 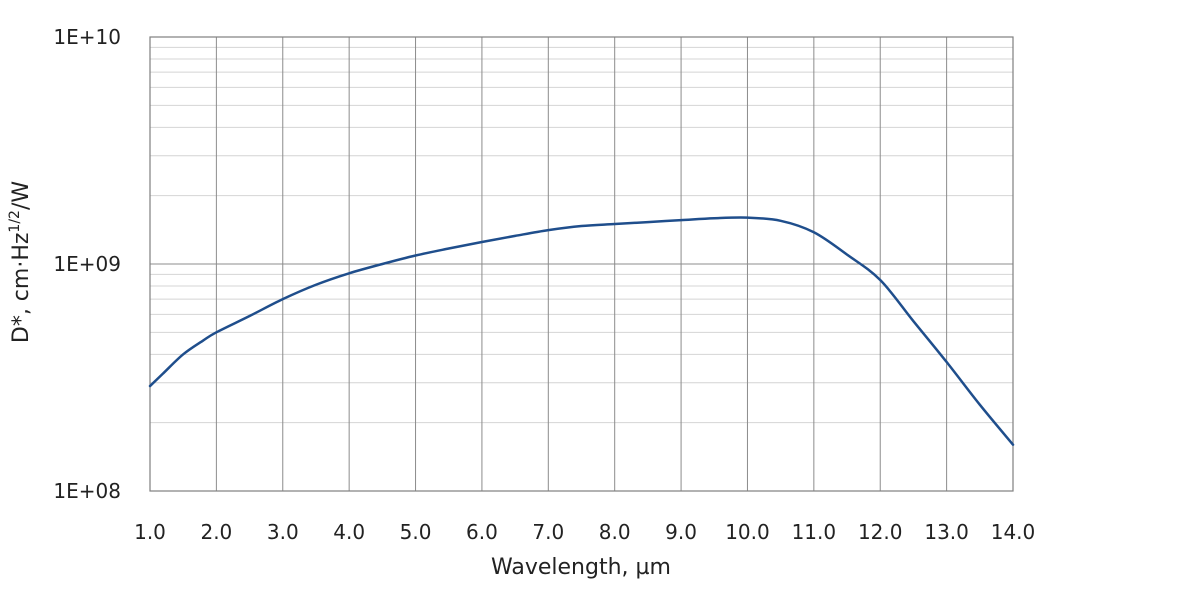 I want to click on x-tick-label: 2.0, so click(x=216, y=532).